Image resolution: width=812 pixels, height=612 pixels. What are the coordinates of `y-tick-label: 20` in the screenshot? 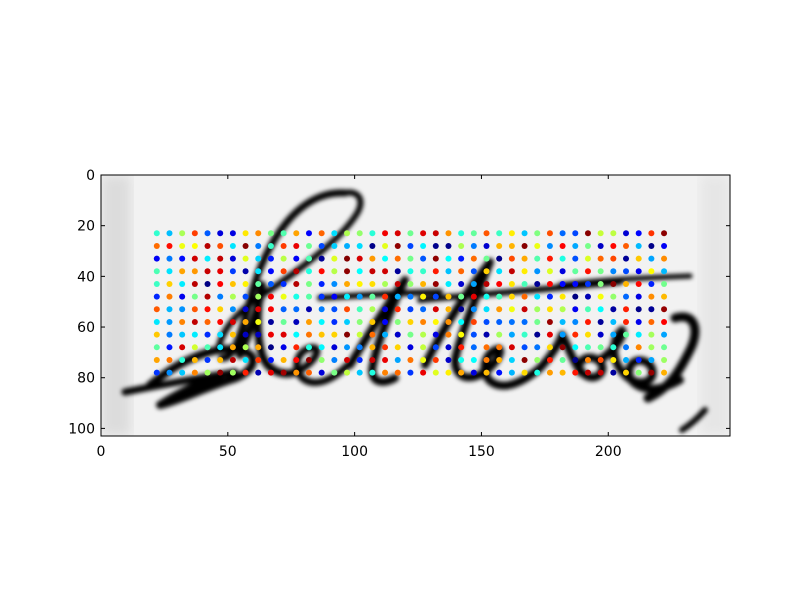 It's located at (86, 227).